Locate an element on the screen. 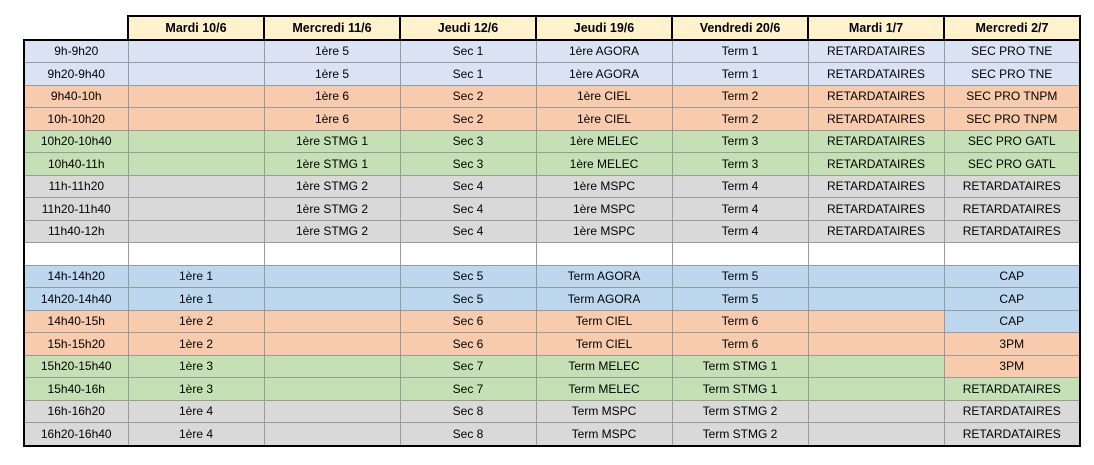 Image resolution: width=1094 pixels, height=465 pixels. schedule-cell: 1ère 4 is located at coordinates (196, 434).